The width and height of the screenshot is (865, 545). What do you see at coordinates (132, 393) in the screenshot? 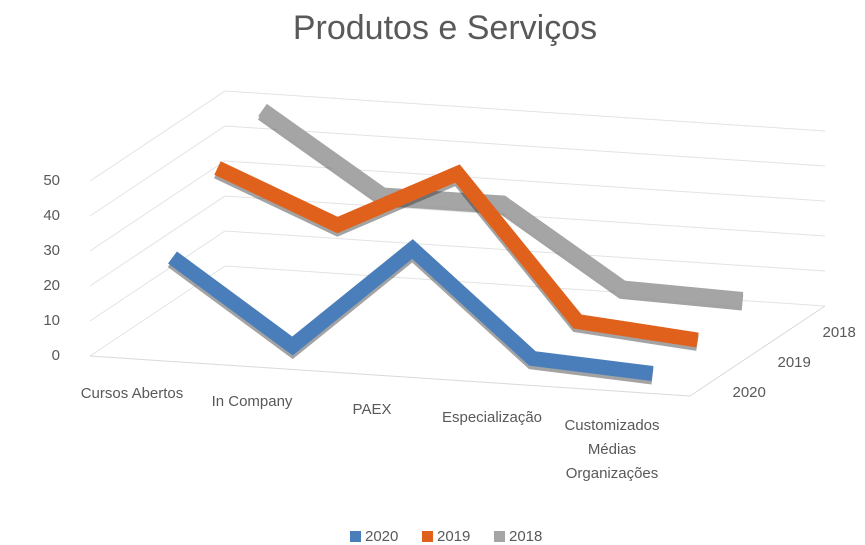
I see `x-tick-label: Cursos Abertos` at bounding box center [132, 393].